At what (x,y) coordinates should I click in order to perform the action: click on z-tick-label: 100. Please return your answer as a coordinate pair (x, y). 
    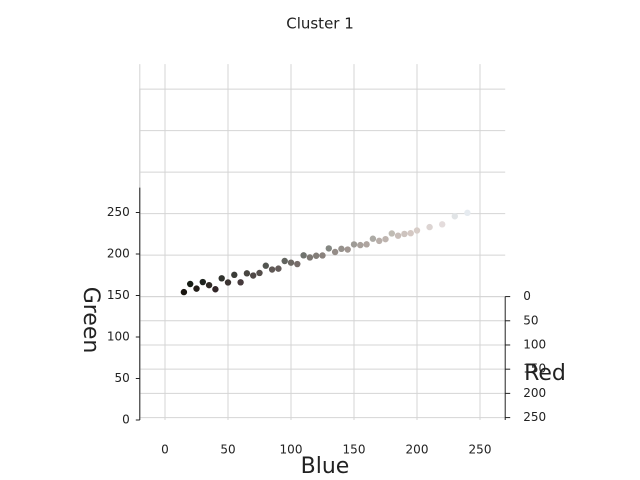
    Looking at the image, I should click on (534, 344).